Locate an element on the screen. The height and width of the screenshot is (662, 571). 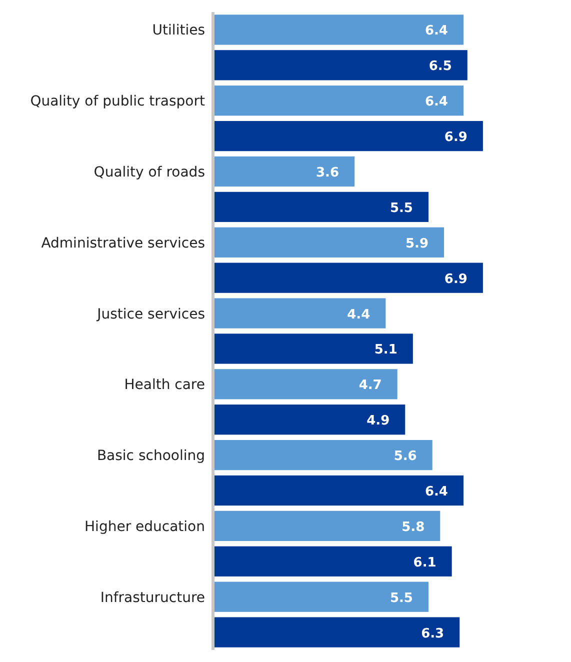
data-label: 4.7 is located at coordinates (370, 386).